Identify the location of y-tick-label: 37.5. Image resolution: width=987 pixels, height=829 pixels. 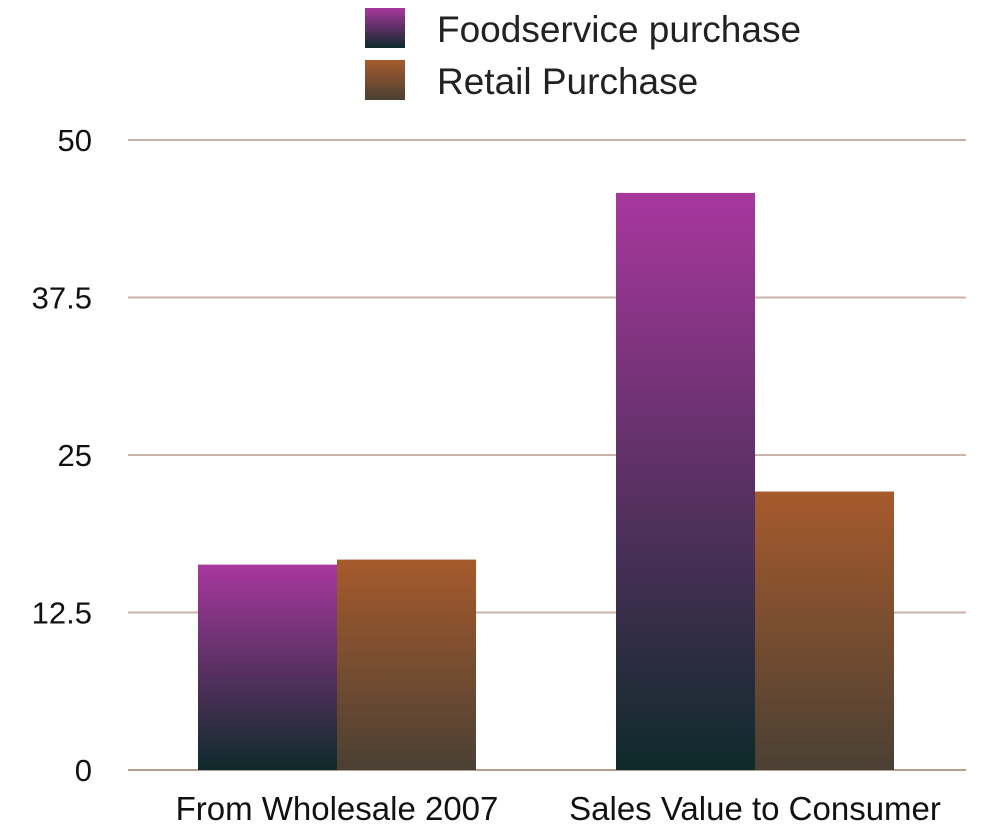
(62, 298).